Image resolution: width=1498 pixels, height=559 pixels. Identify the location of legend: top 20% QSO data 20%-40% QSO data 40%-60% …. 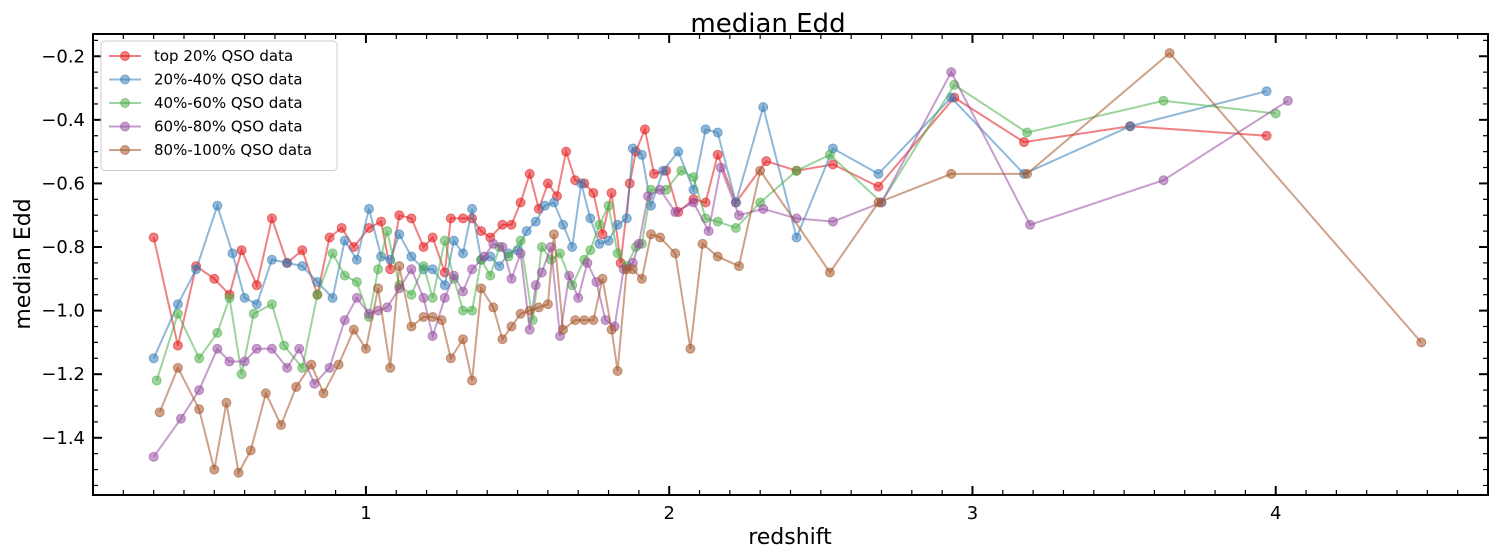
(219, 105).